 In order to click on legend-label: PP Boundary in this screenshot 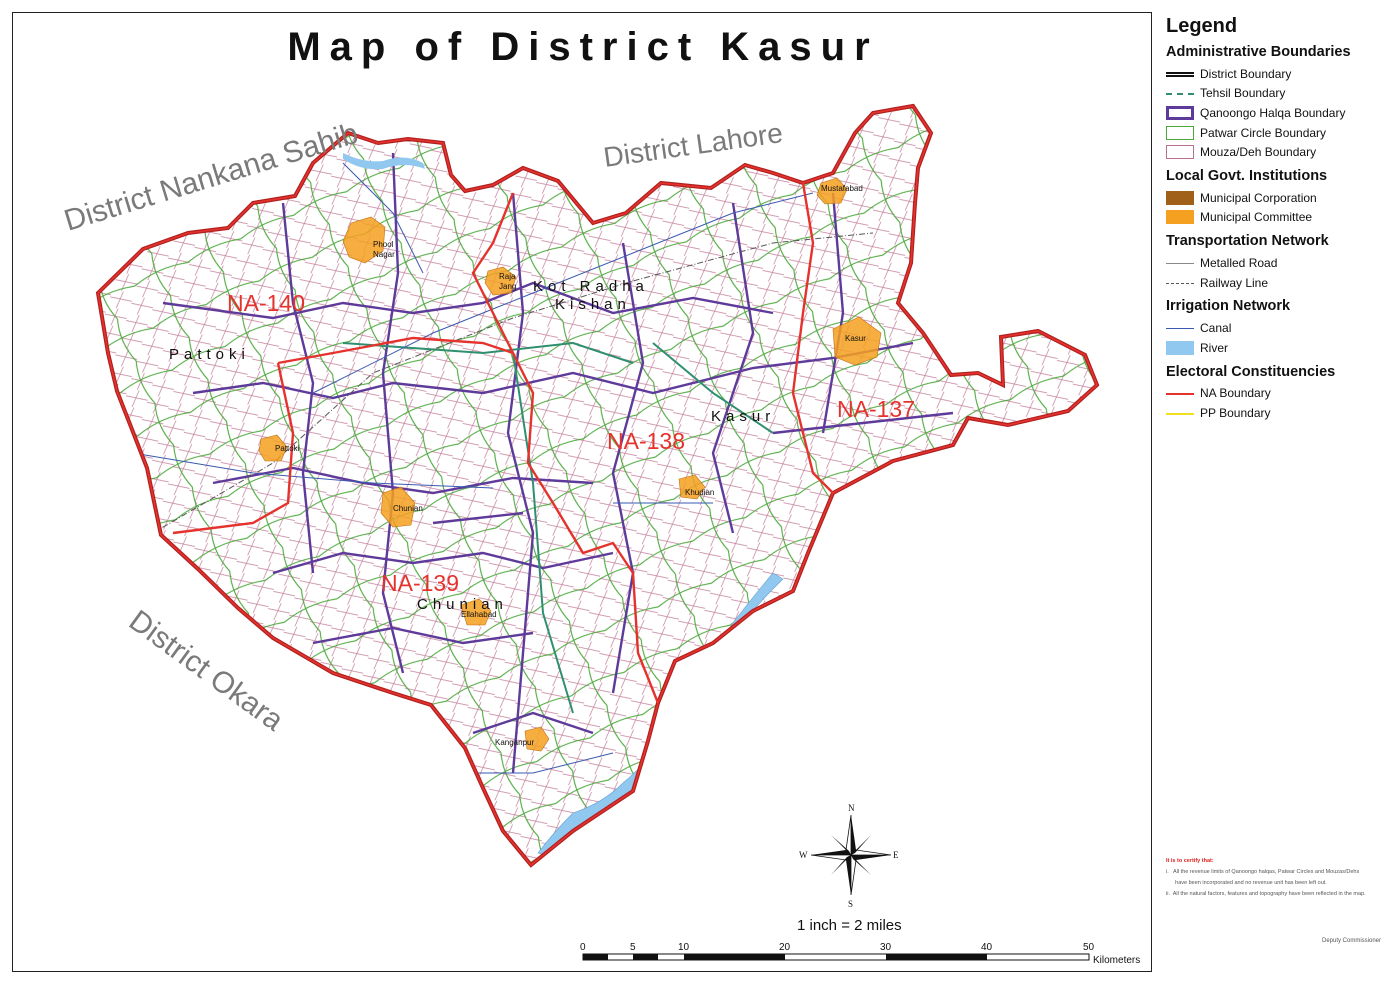, I will do `click(1235, 412)`.